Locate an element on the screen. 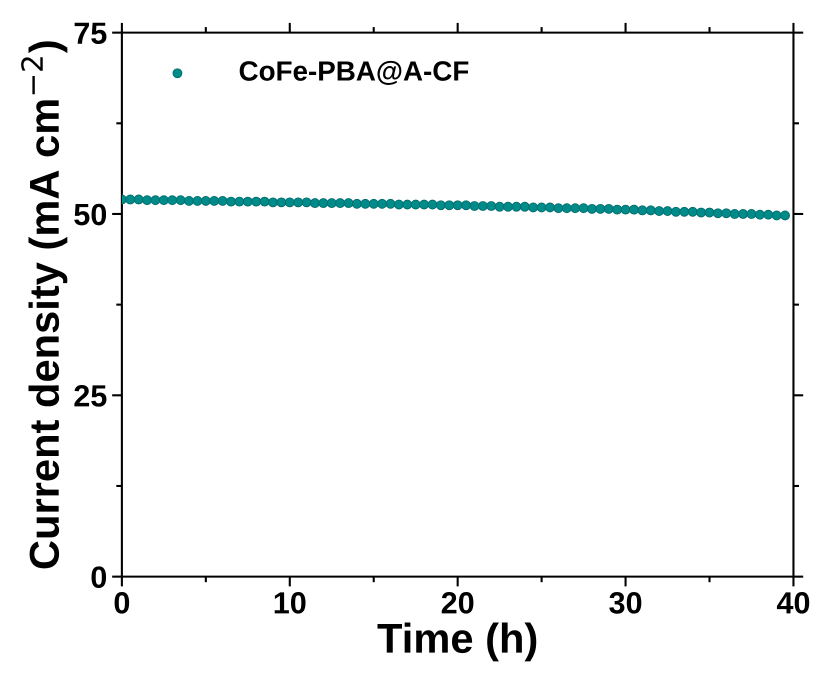 This screenshot has width=818, height=680. legend-label: CoFe-PBA@A-CF is located at coordinates (354, 72).